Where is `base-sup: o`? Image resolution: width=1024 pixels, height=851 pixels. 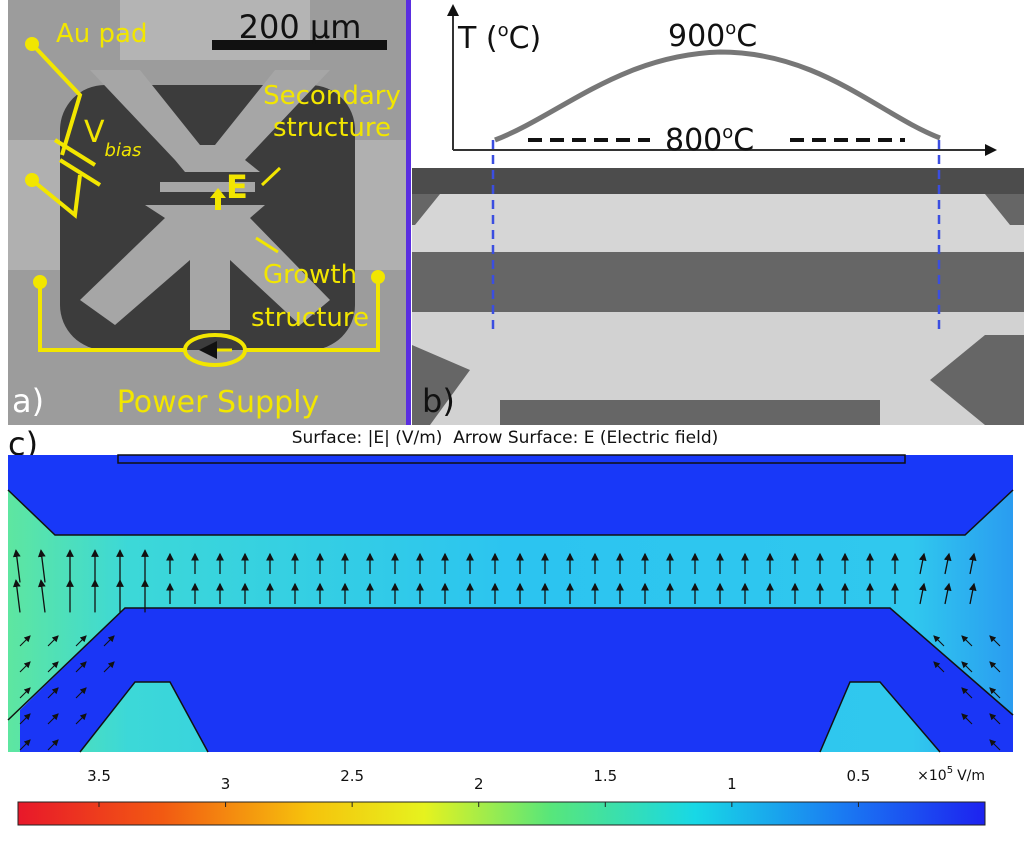 base-sup: o is located at coordinates (727, 132).